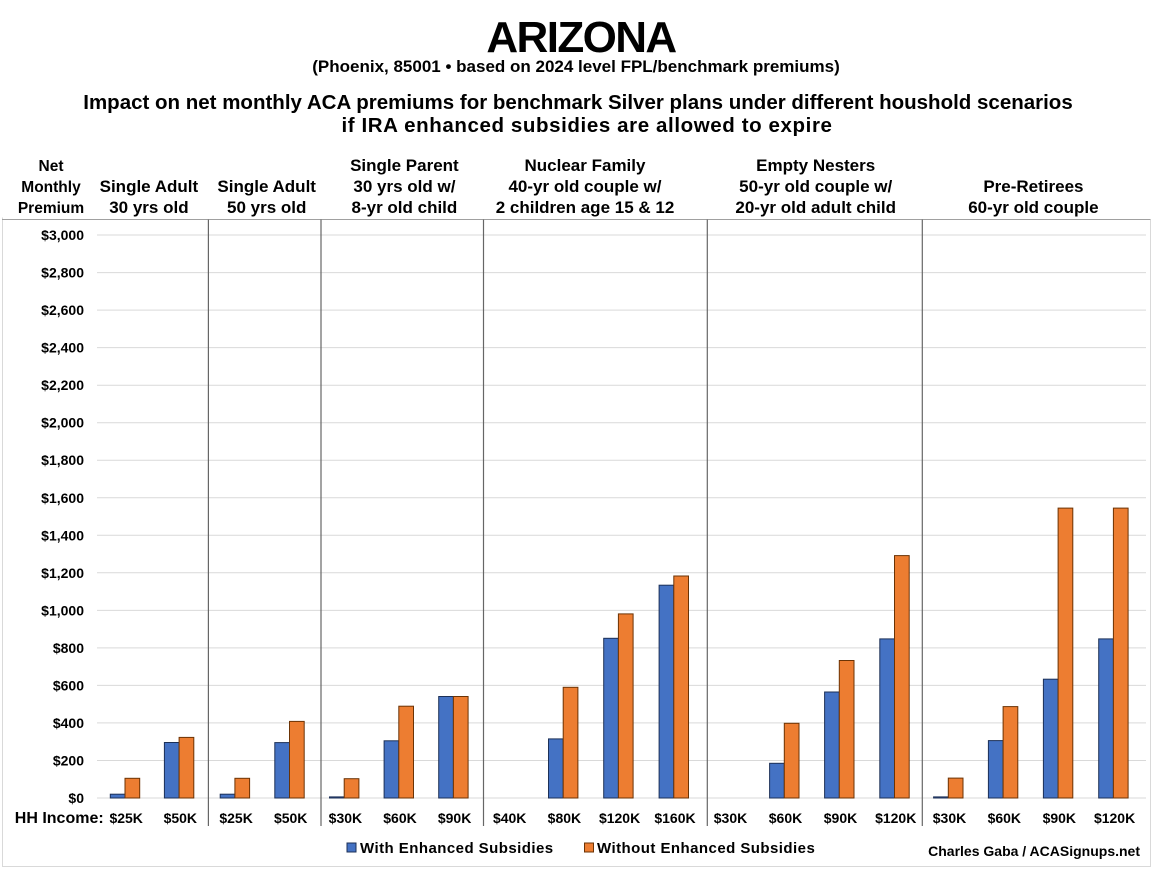 The image size is (1153, 875). Describe the element at coordinates (405, 207) in the screenshot. I see `svg-text: 8-yr old child` at that location.